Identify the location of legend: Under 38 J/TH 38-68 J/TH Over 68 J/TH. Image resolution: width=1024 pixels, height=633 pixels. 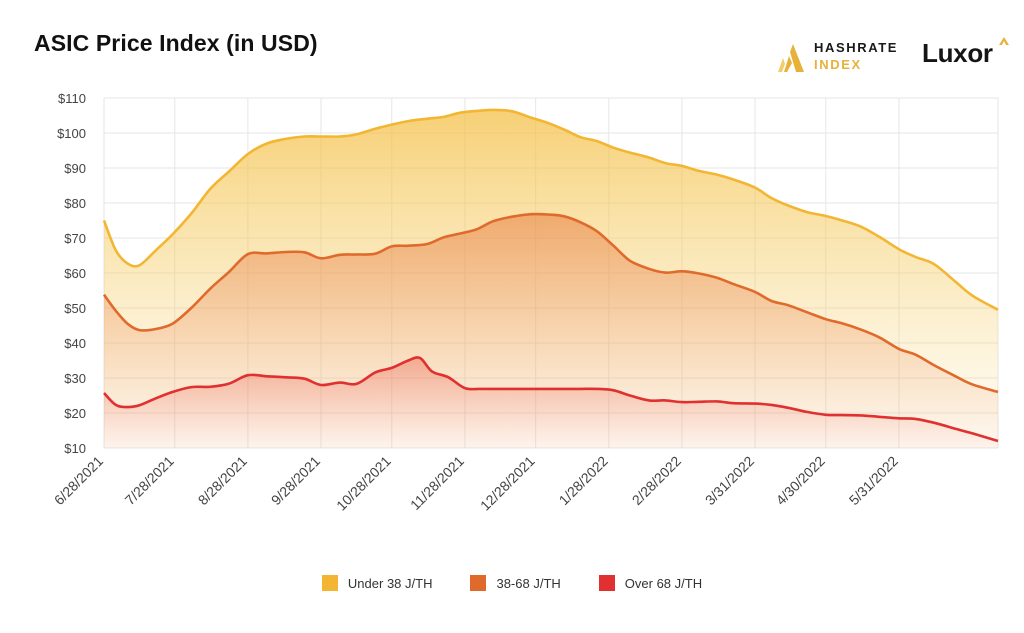
(512, 583).